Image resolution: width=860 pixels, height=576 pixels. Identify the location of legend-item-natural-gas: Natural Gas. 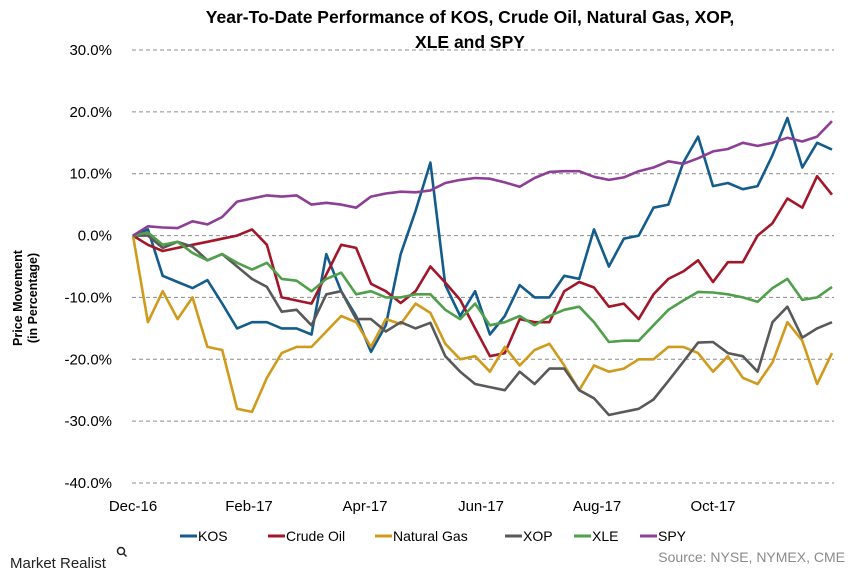
(421, 536).